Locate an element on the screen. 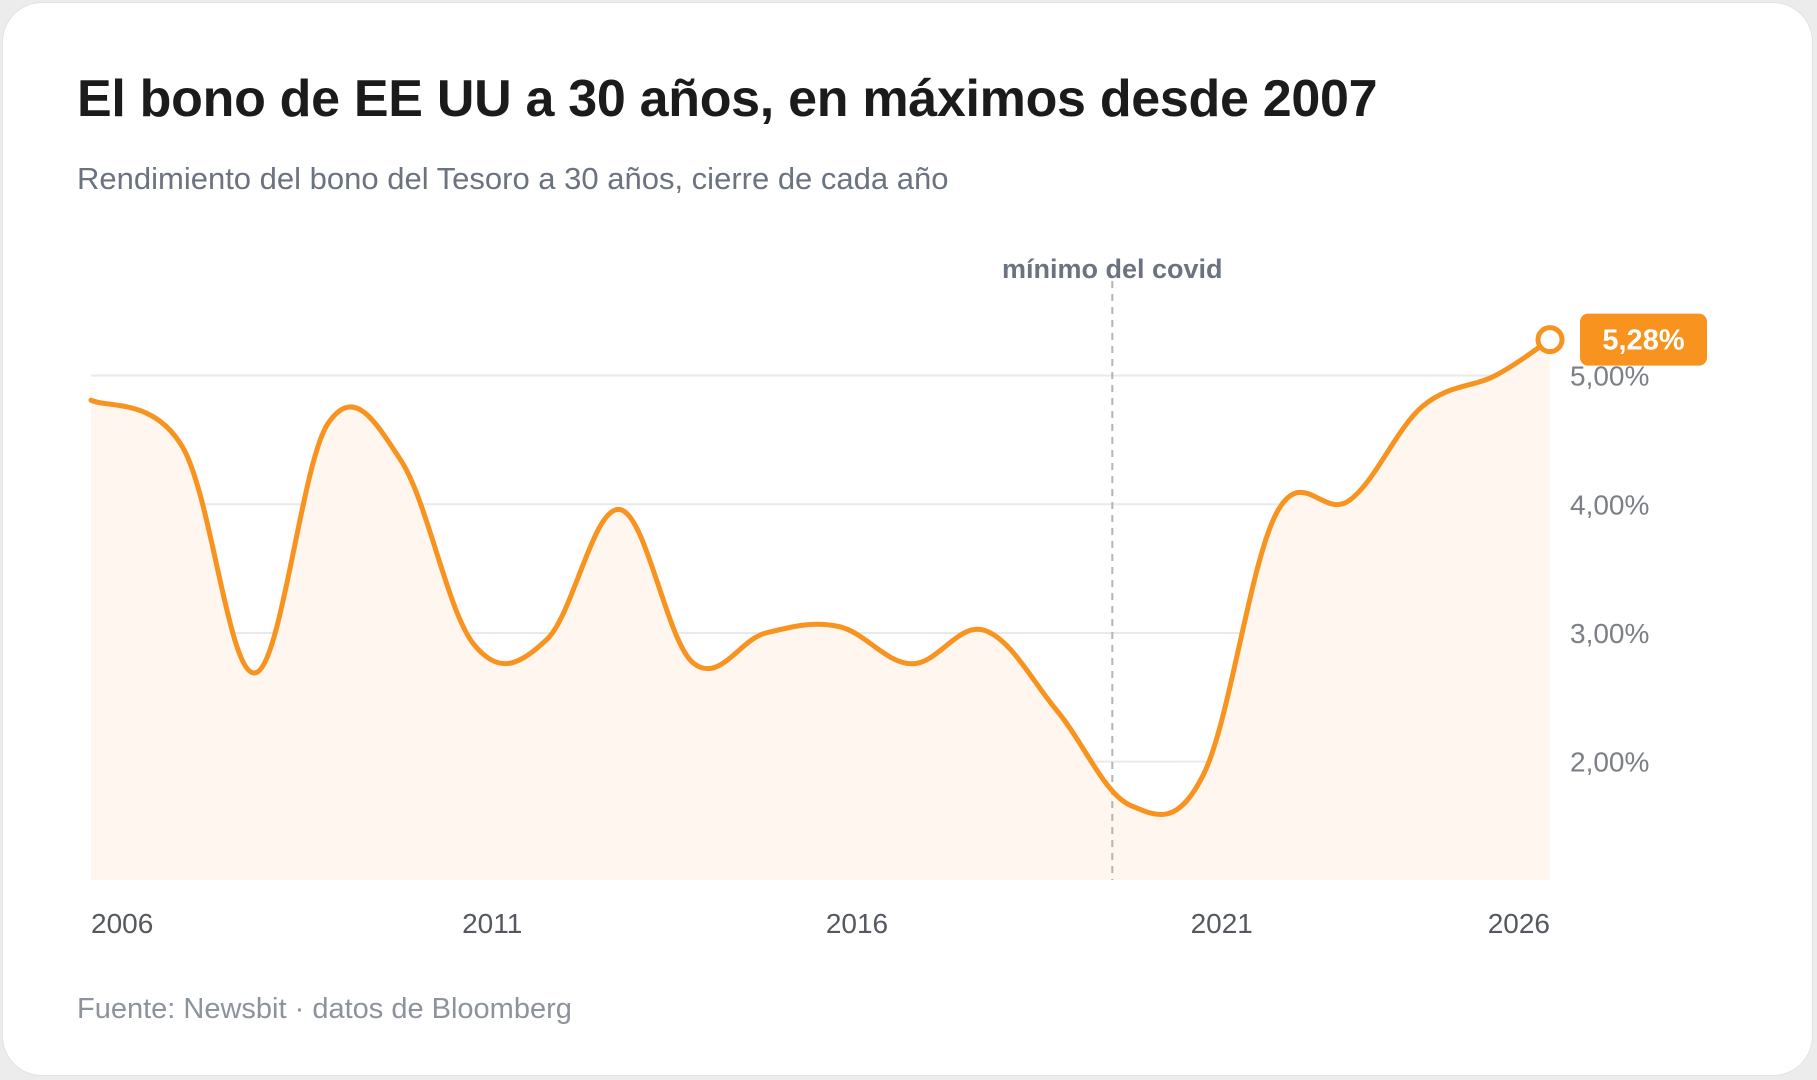 The height and width of the screenshot is (1080, 1817). x-tick-label: 2016 is located at coordinates (857, 923).